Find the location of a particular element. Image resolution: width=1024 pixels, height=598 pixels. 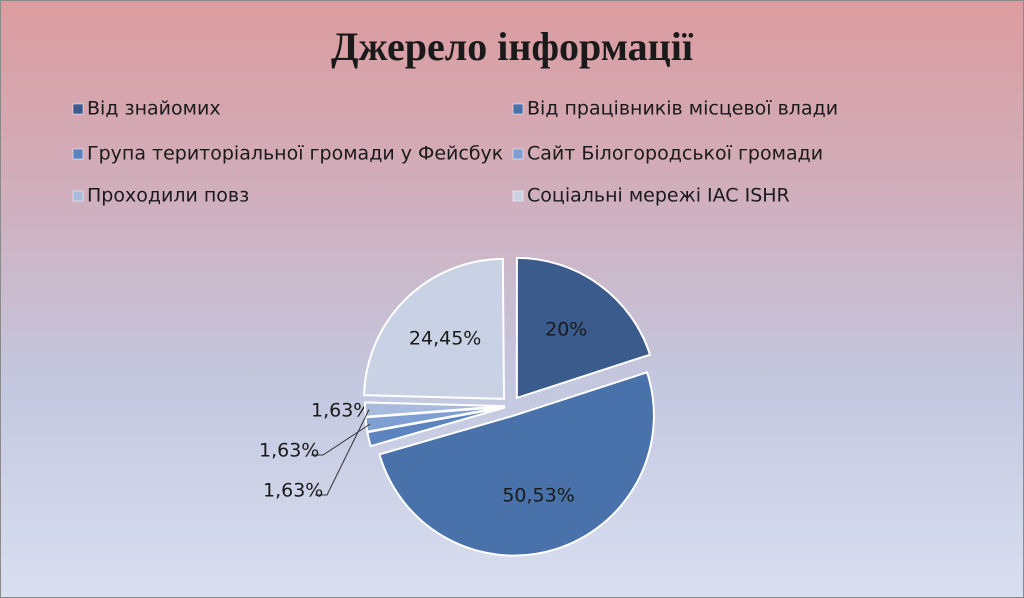

data-label: 20% is located at coordinates (566, 329).